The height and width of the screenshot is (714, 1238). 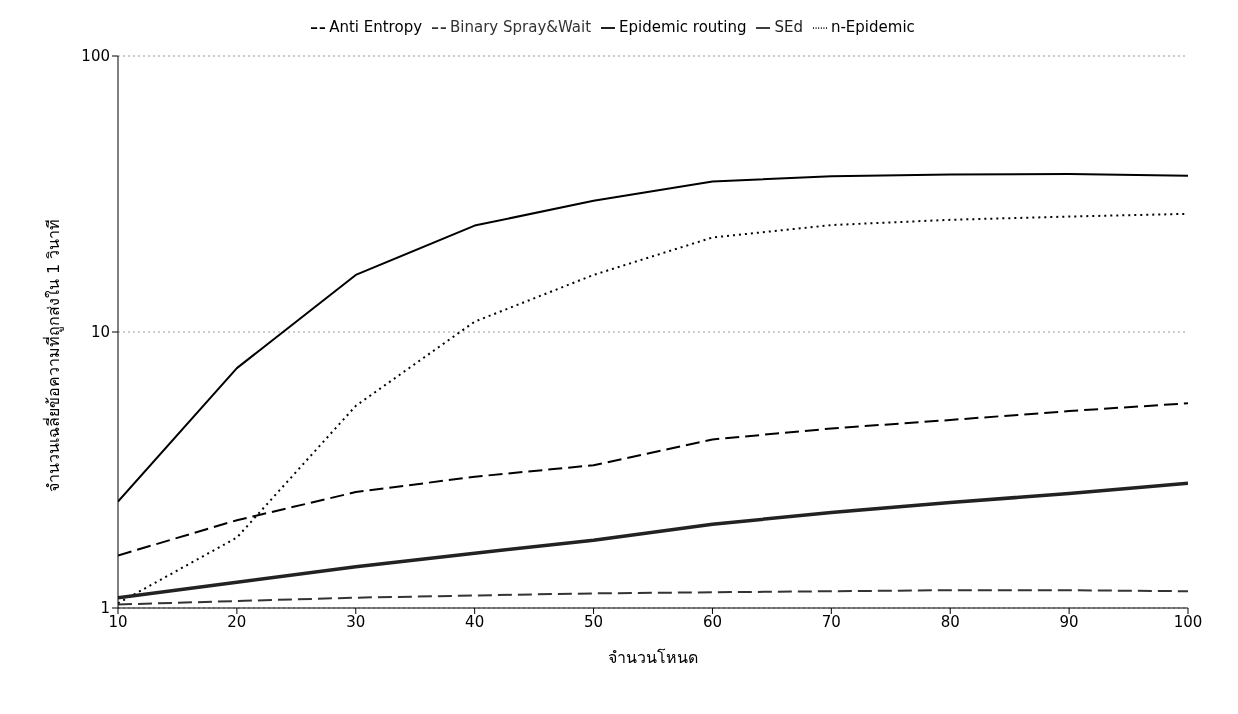 I want to click on x-tick-label: 30, so click(x=356, y=621).